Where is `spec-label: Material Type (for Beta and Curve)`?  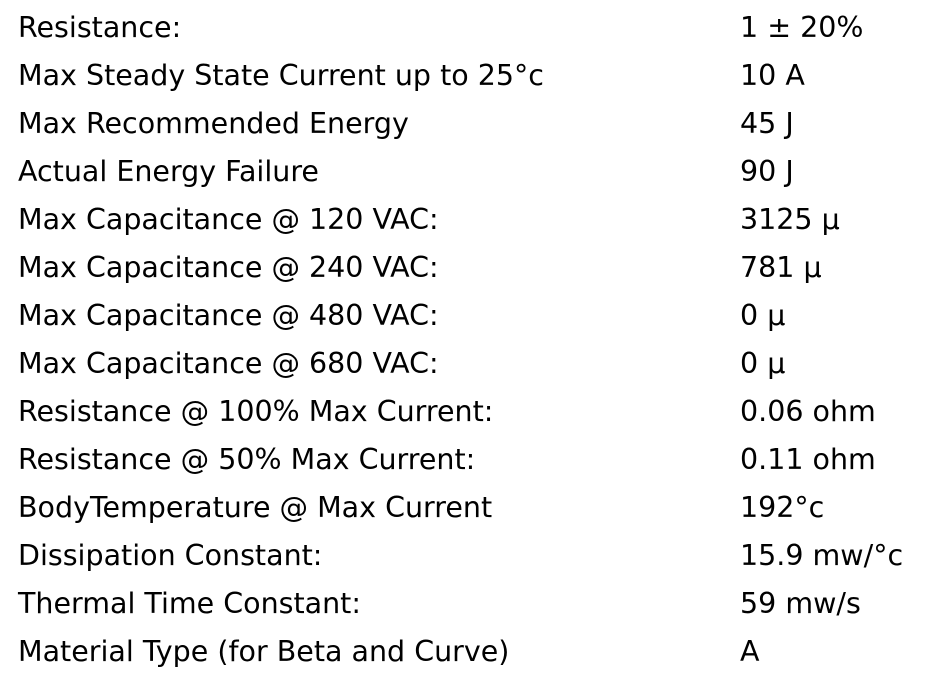
spec-label: Material Type (for Beta and Curve) is located at coordinates (264, 651).